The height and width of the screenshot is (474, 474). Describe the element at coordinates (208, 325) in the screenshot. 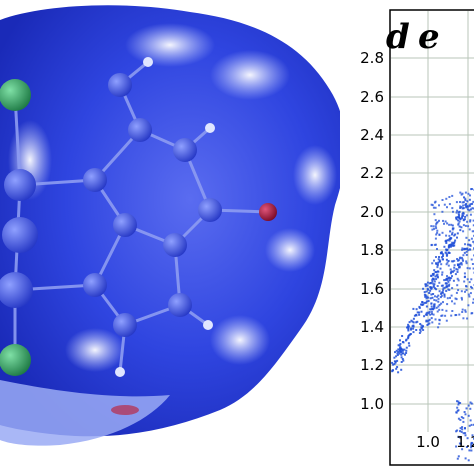

I see `hydrogen-atom` at that location.